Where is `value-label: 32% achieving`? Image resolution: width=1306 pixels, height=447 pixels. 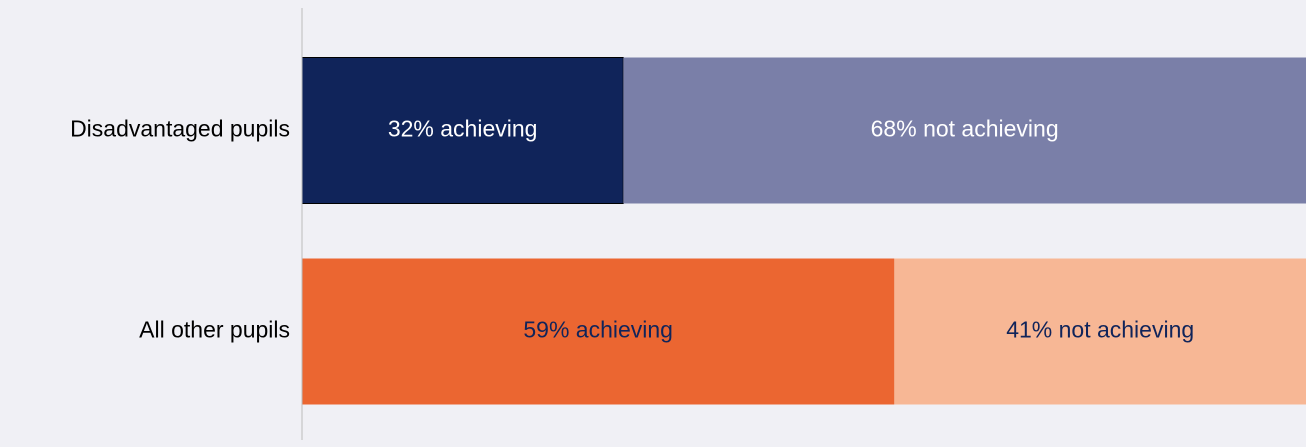 value-label: 32% achieving is located at coordinates (463, 129).